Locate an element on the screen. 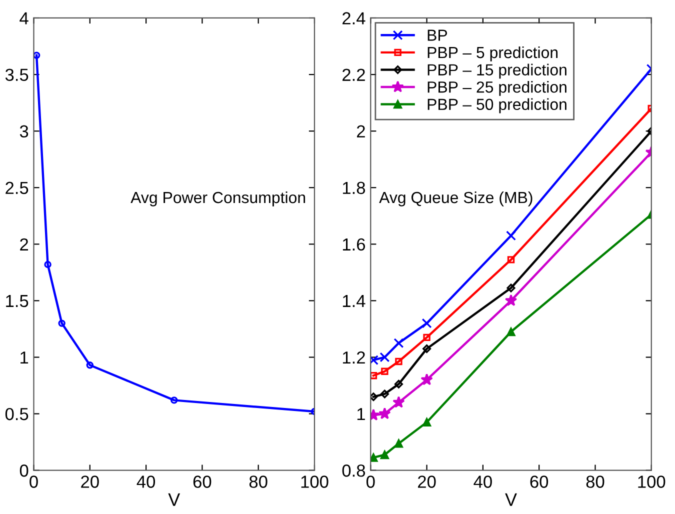 The height and width of the screenshot is (514, 675). y-tick-label: 3.5 is located at coordinates (16, 74).